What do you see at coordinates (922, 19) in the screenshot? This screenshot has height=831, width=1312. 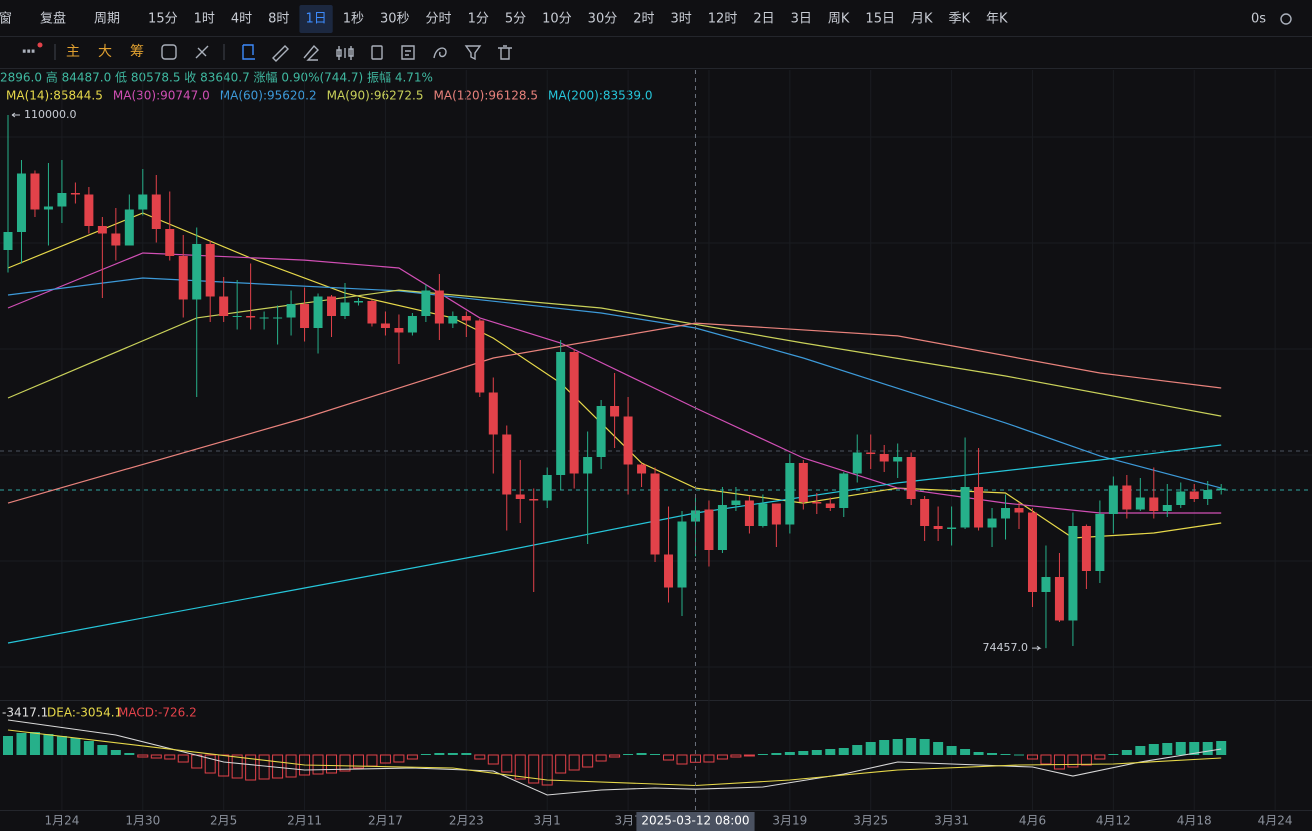 I see `toolbar-item: 月K` at bounding box center [922, 19].